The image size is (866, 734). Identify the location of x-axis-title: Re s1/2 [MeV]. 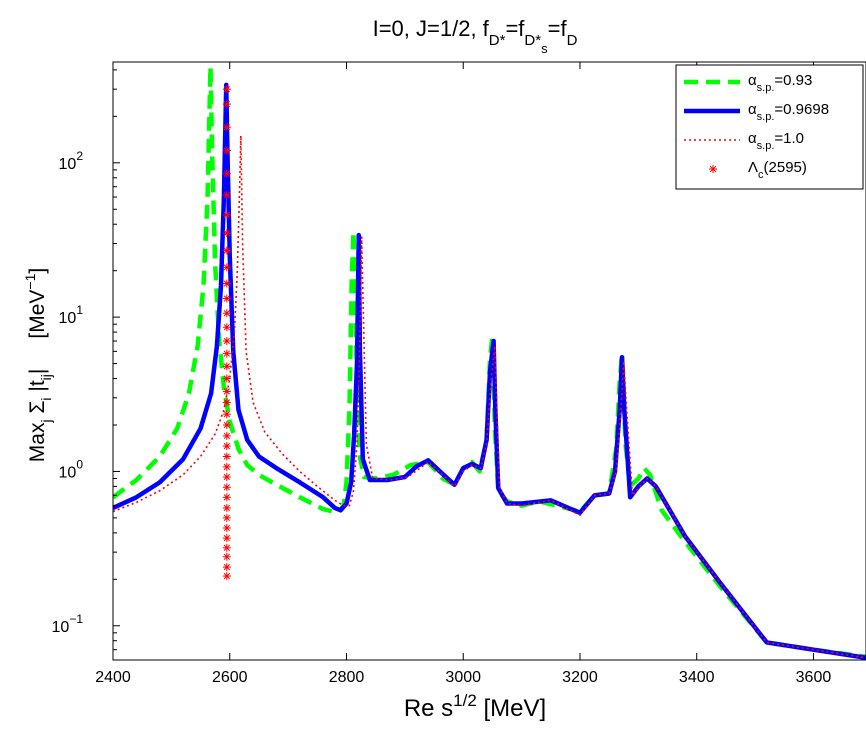
(475, 706).